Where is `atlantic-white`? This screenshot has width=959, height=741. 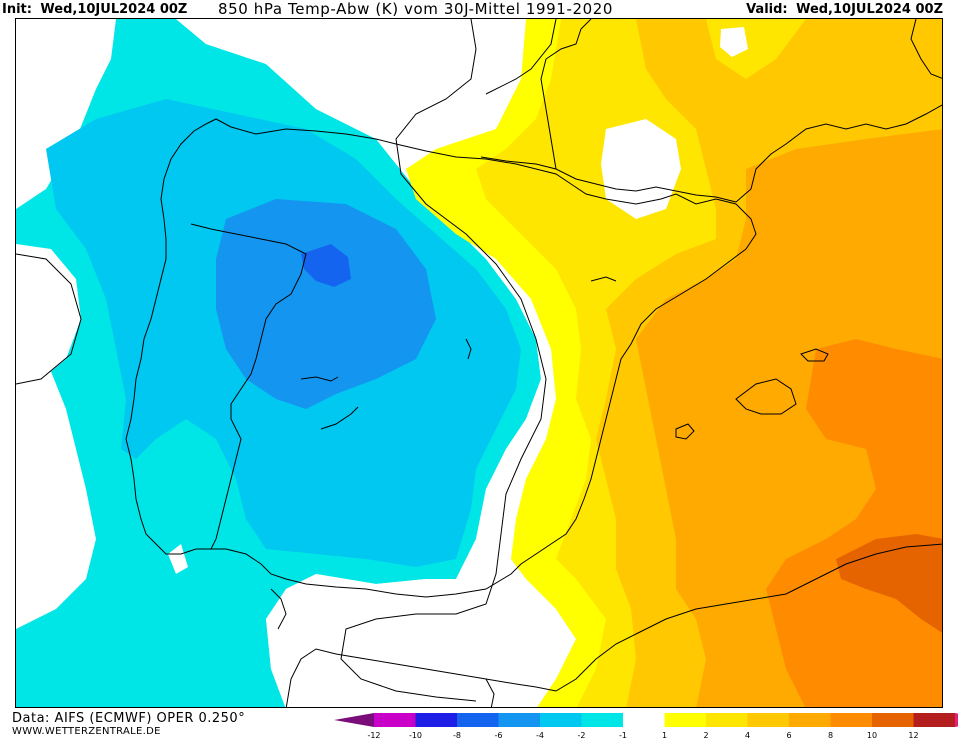 atlantic-white is located at coordinates (48, 314).